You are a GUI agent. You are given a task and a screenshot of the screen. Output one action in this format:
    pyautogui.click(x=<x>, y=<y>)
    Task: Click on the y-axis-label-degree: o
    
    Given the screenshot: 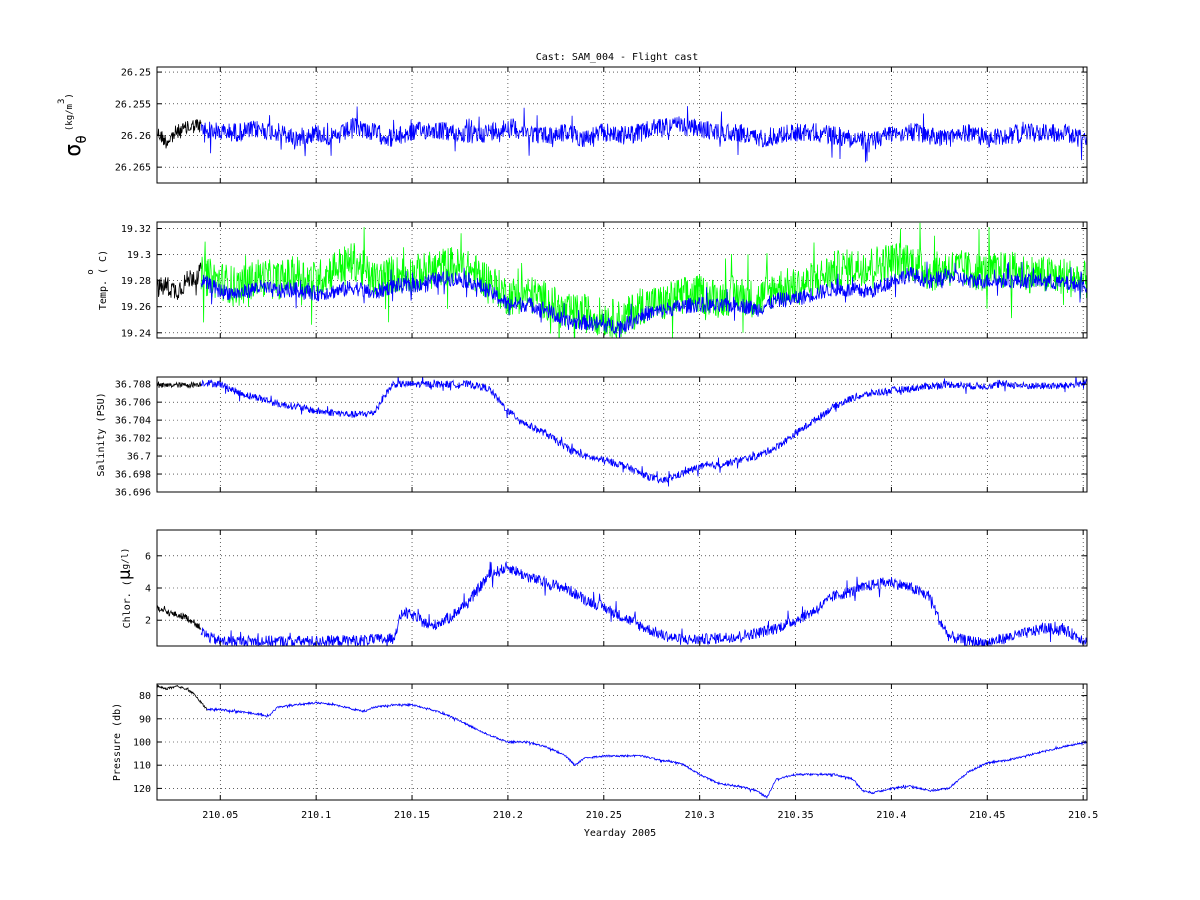 What is the action you would take?
    pyautogui.click(x=91, y=271)
    